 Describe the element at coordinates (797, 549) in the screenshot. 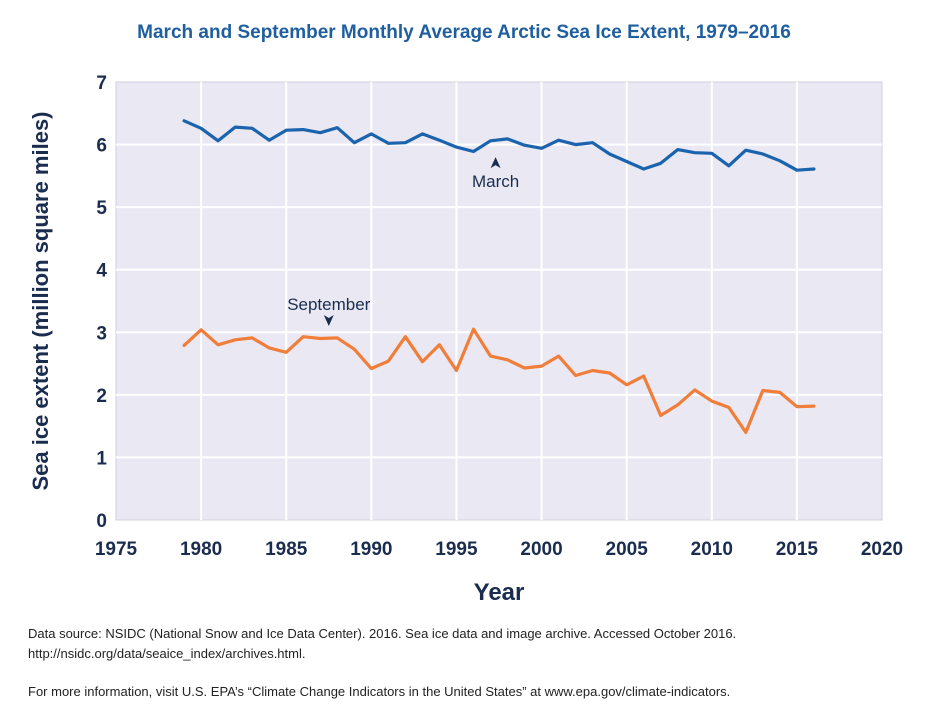

I see `x-tick-label: 2015` at that location.